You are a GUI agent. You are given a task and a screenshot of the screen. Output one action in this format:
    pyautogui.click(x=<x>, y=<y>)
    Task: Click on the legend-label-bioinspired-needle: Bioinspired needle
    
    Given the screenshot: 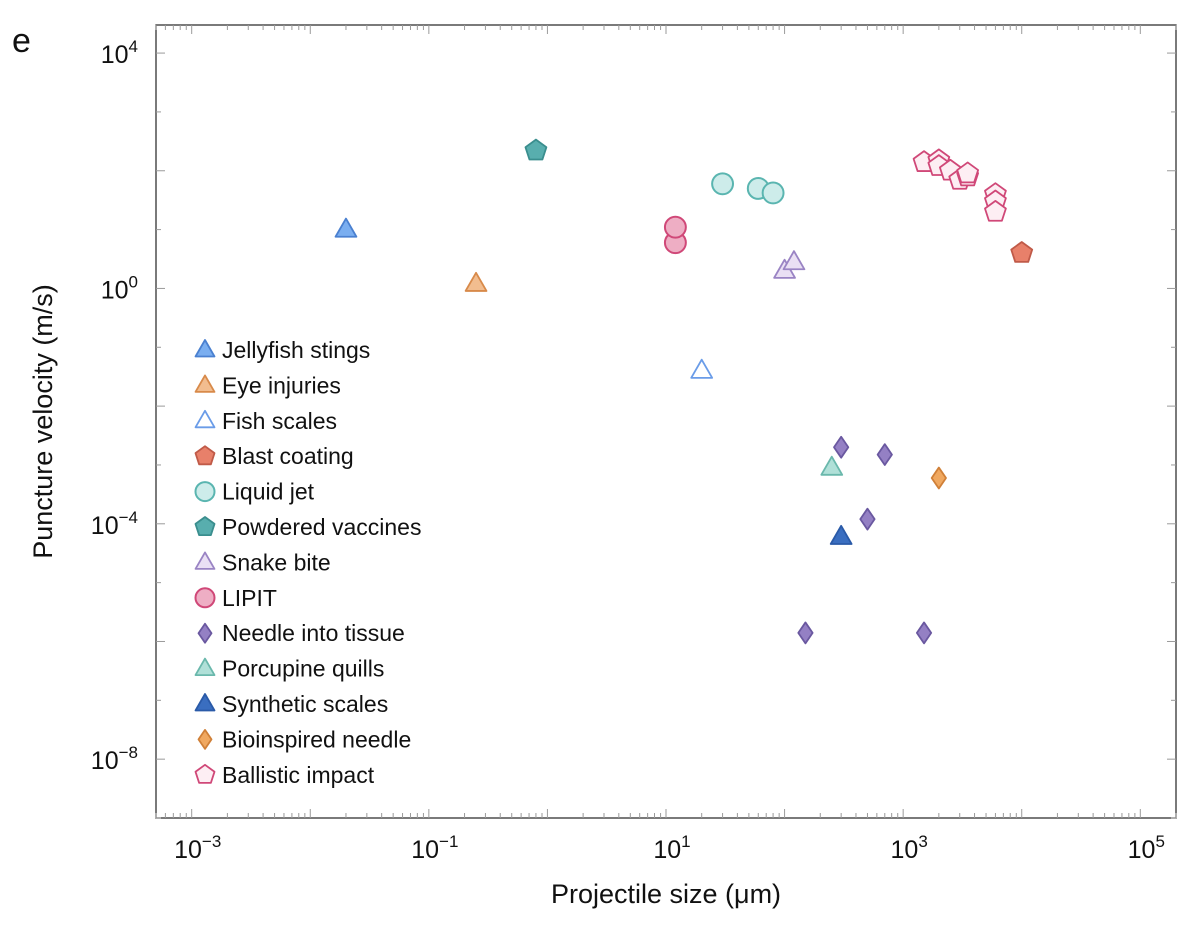 What is the action you would take?
    pyautogui.click(x=316, y=739)
    